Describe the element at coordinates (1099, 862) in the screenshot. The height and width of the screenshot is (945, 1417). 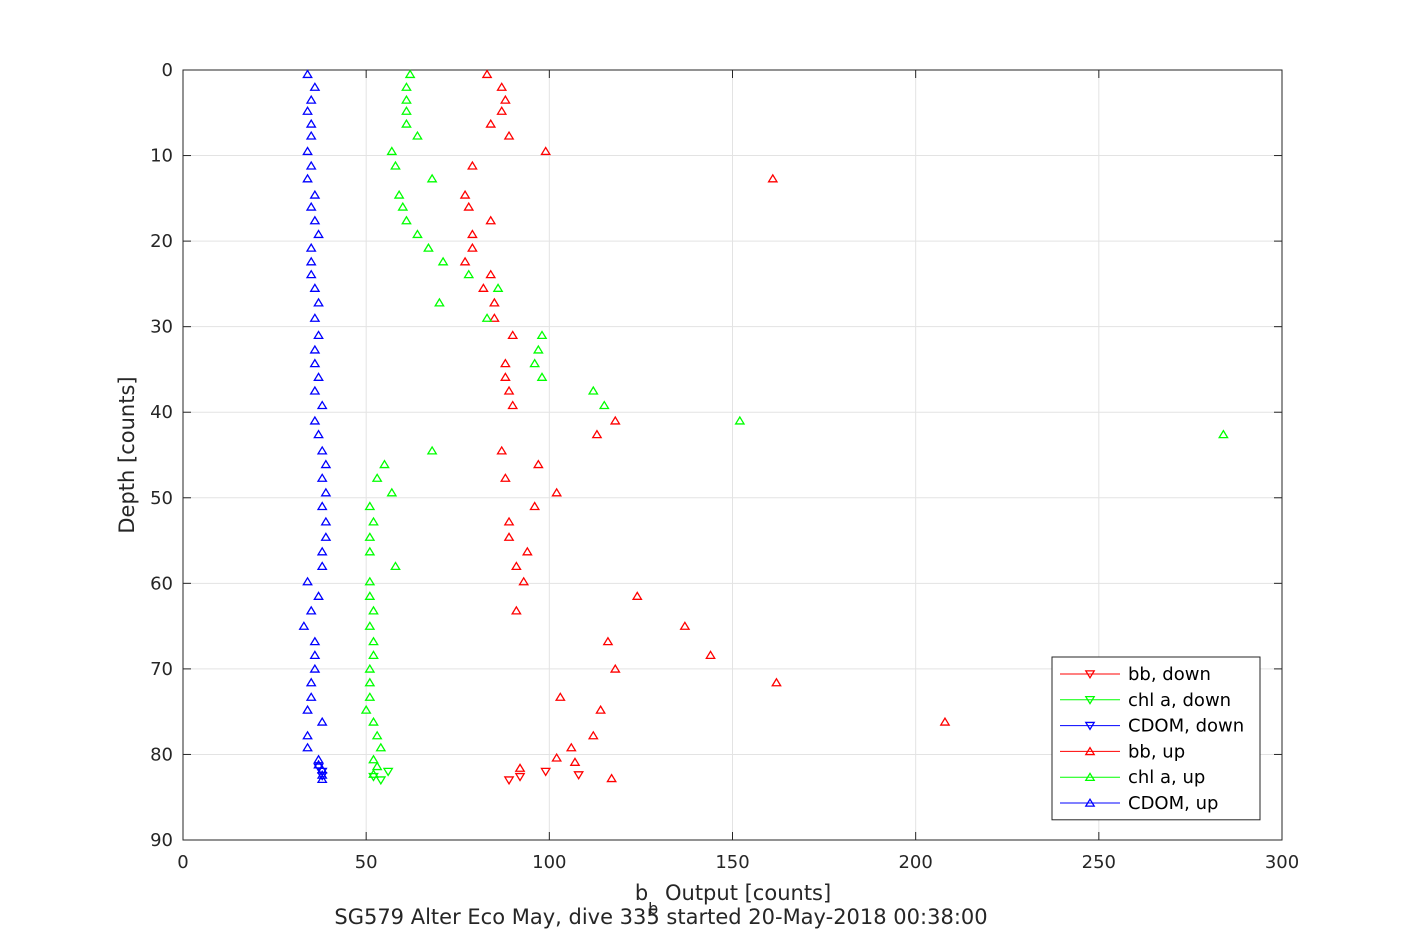
I see `x-tick-label: 250` at that location.